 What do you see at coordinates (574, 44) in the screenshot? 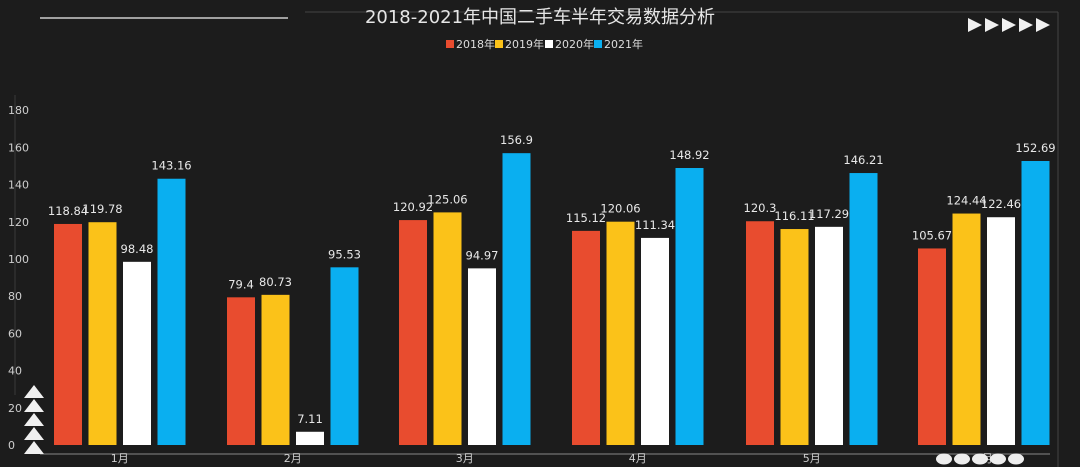
I see `legend-label: 2020年` at bounding box center [574, 44].